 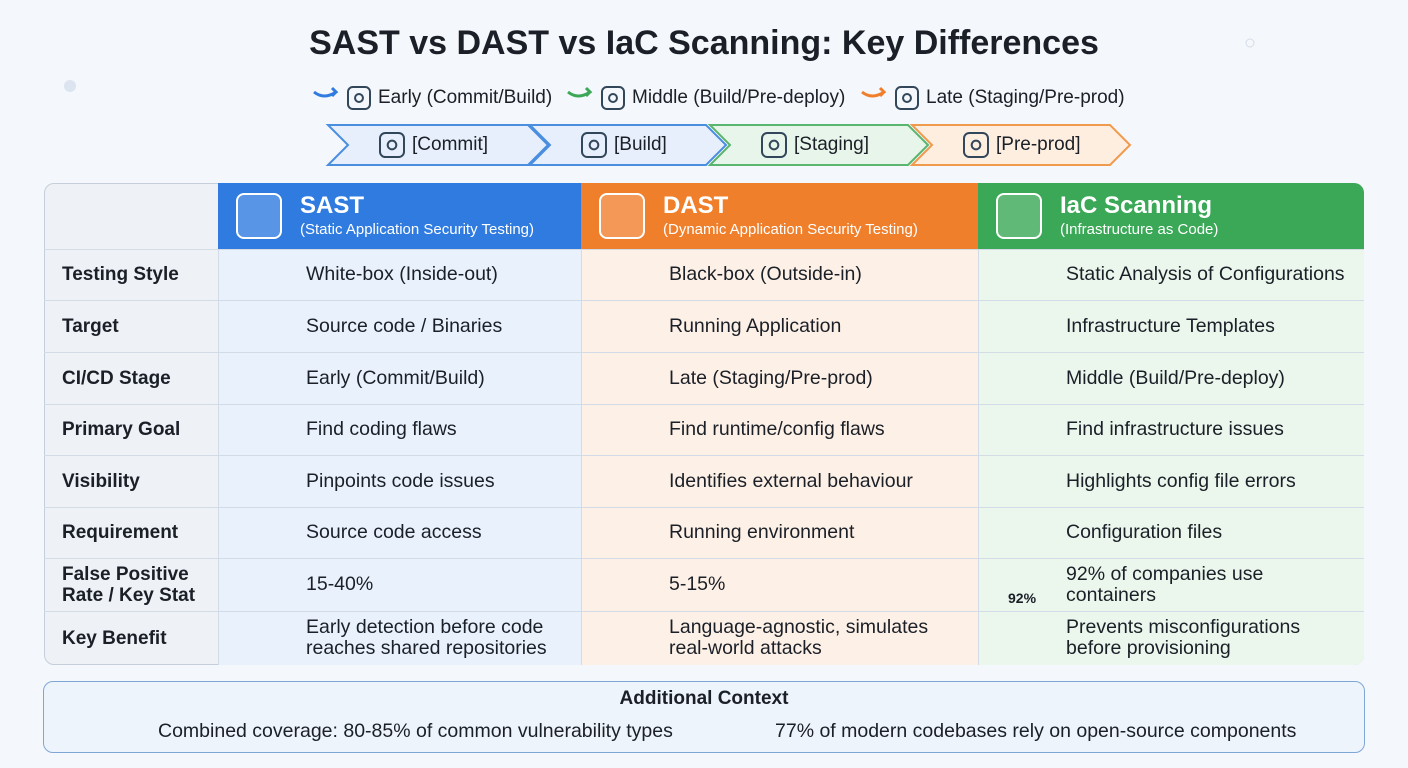 What do you see at coordinates (1181, 480) in the screenshot?
I see `cell-text: Highlights config file errors` at bounding box center [1181, 480].